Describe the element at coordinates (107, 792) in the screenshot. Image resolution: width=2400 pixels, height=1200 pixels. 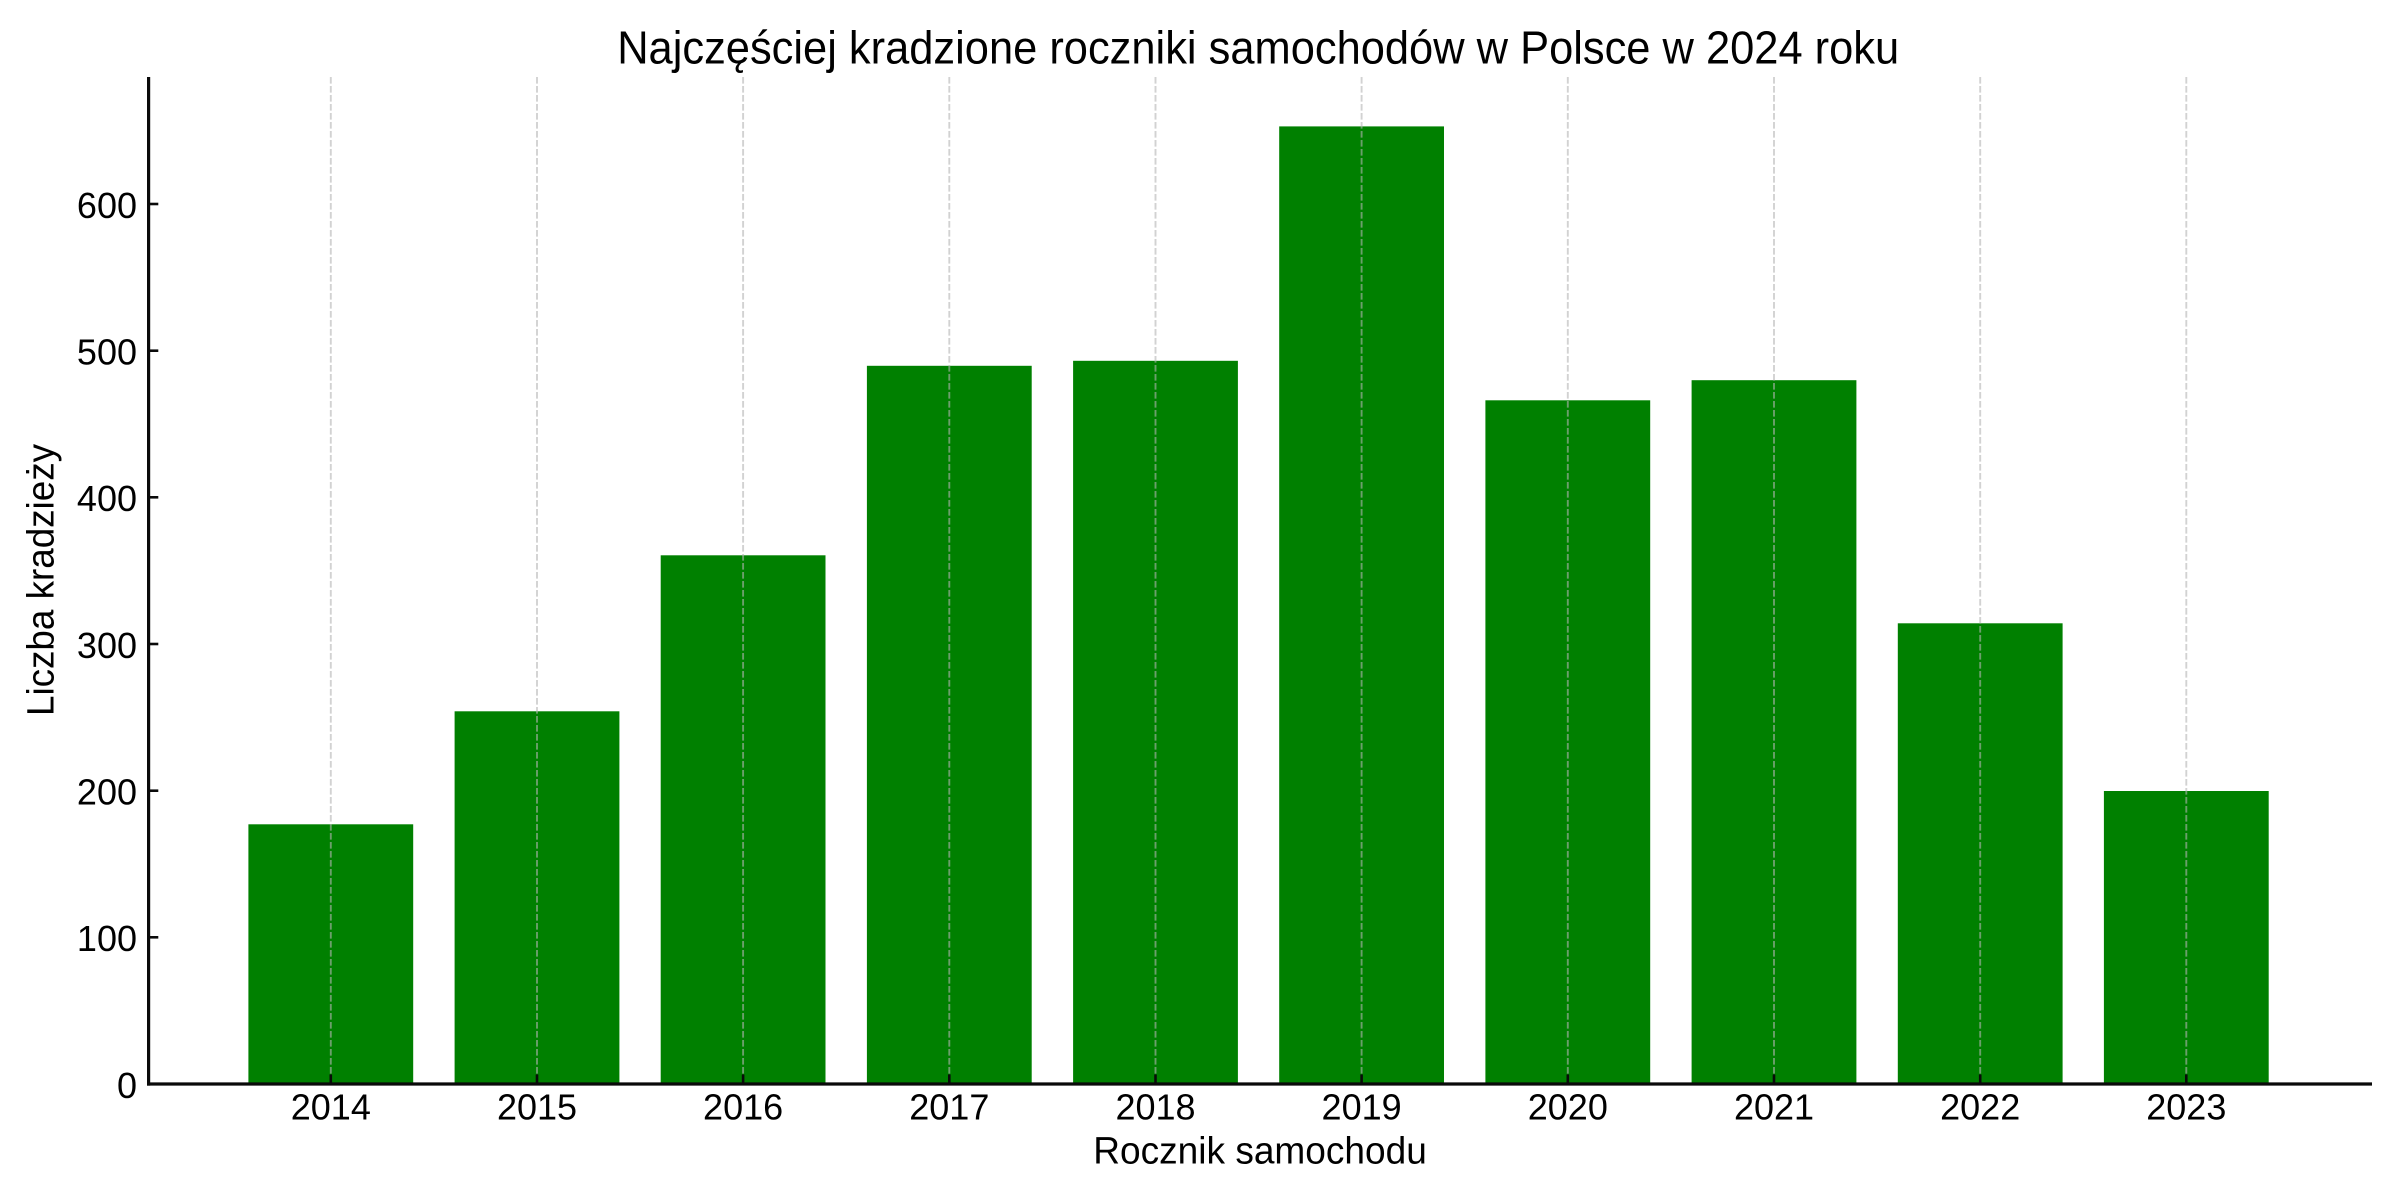
I see `svg-text: 200` at that location.